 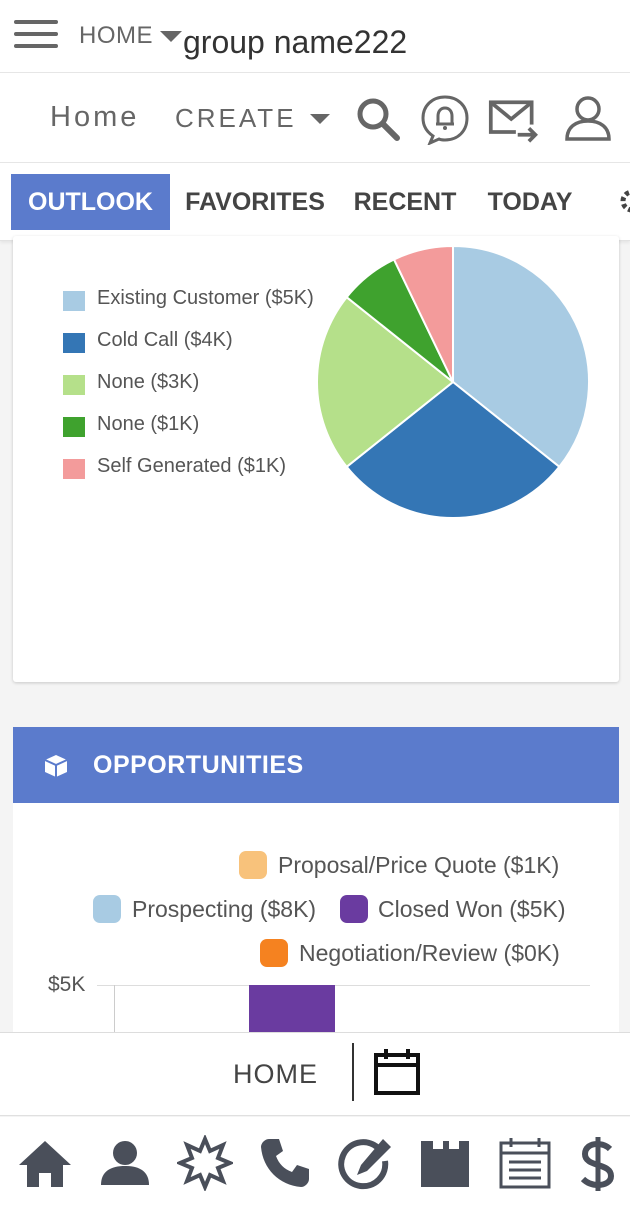 I want to click on legend-label: Negotiation/Review ($0K), so click(x=429, y=953).